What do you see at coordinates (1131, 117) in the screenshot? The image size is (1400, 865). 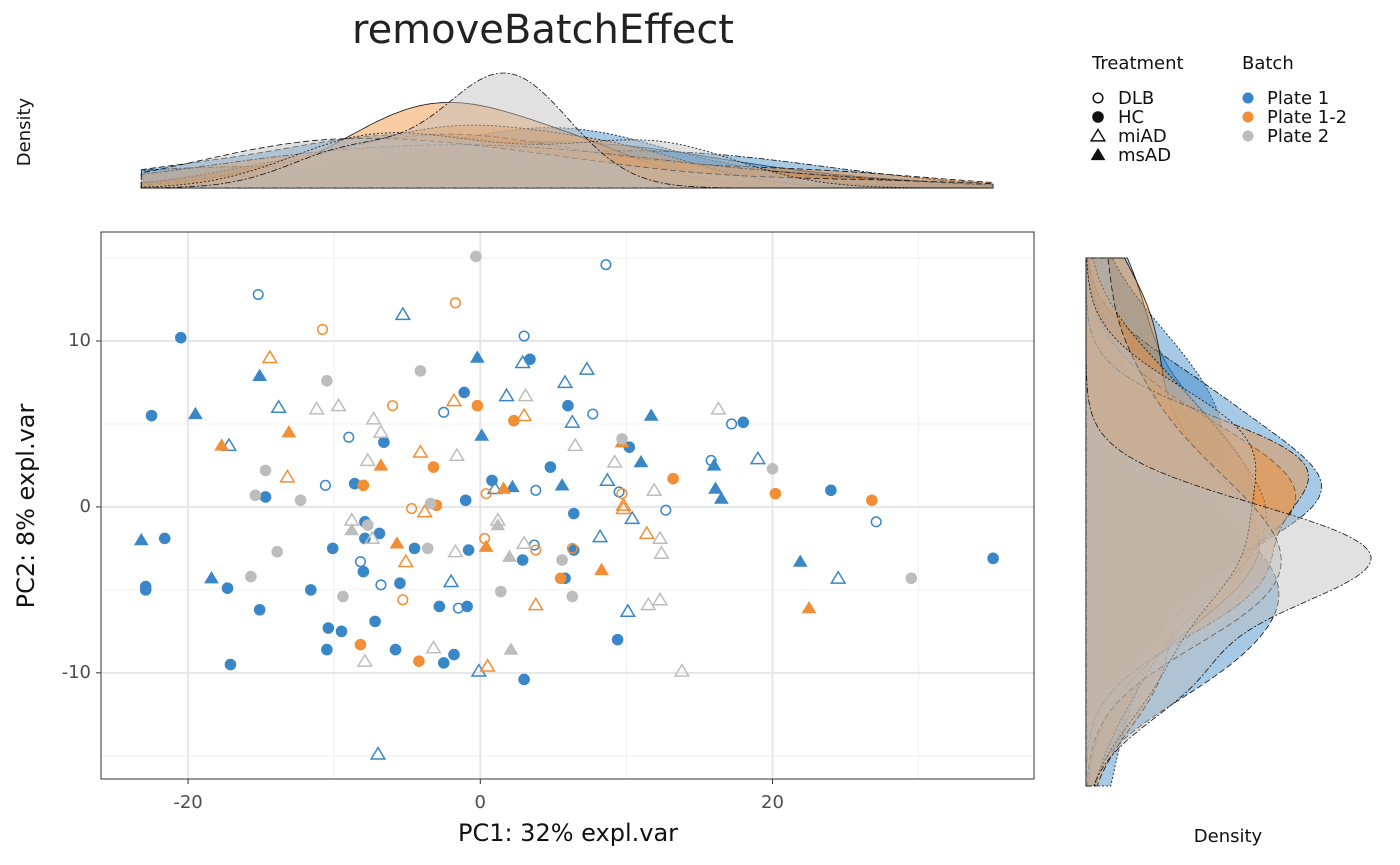 I see `legend-label: HC` at bounding box center [1131, 117].